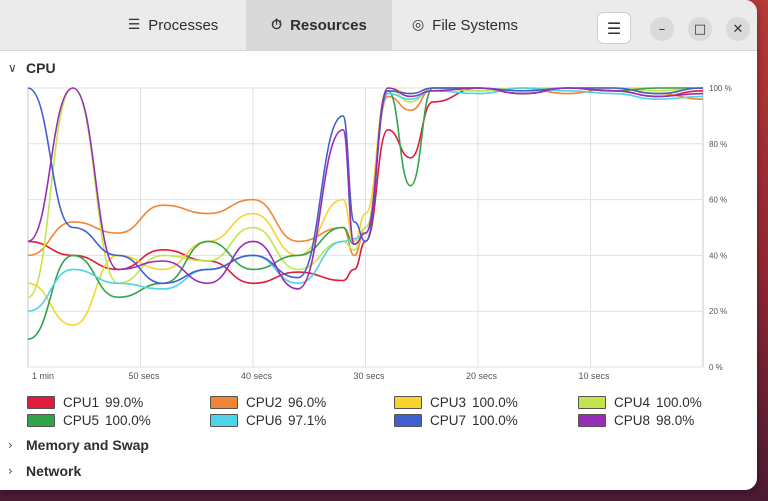 The height and width of the screenshot is (501, 768). I want to click on legend-label: CPU6, so click(264, 420).